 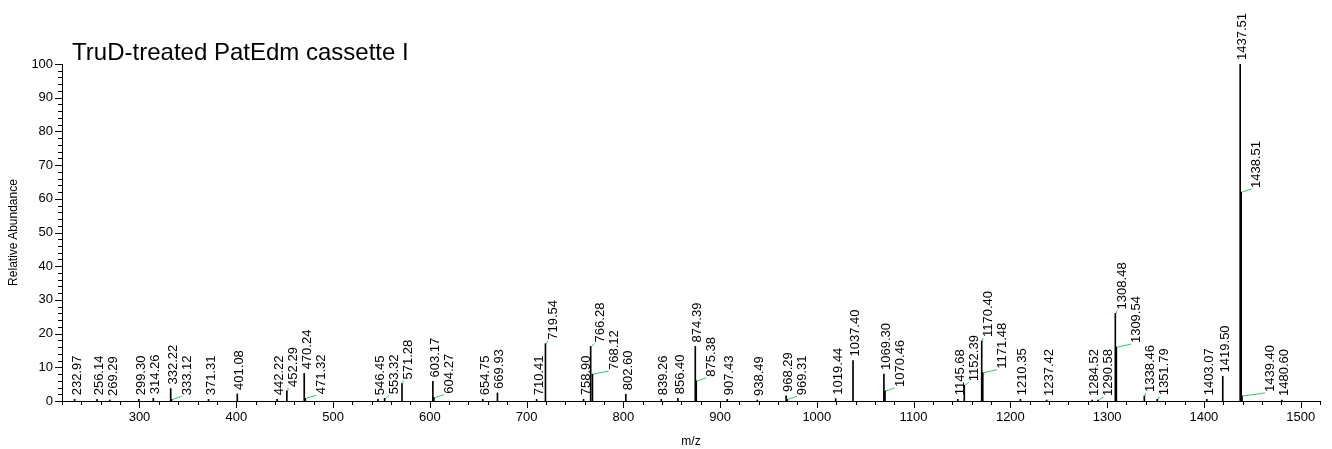 What do you see at coordinates (293, 367) in the screenshot?
I see `annotation: 452.29` at bounding box center [293, 367].